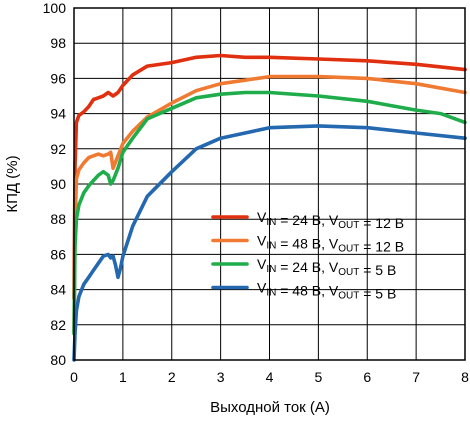 Image resolution: width=470 pixels, height=421 pixels. Describe the element at coordinates (330, 220) in the screenshot. I see `legend-label-1: VIN = 24 В, VOUT = 12 В` at that location.